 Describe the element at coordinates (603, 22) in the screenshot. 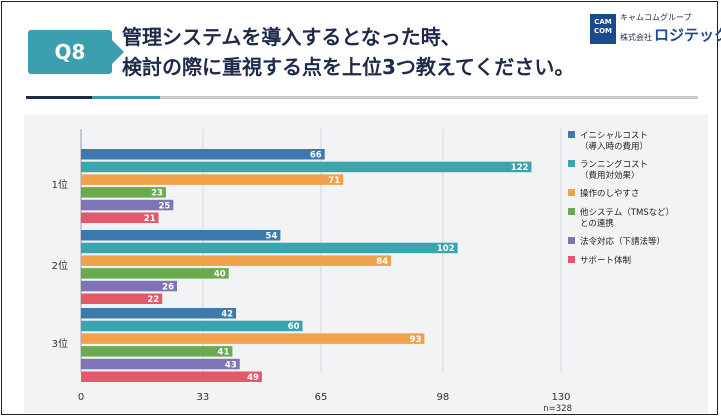

I see `logo-mark-line-1: CAM` at that location.